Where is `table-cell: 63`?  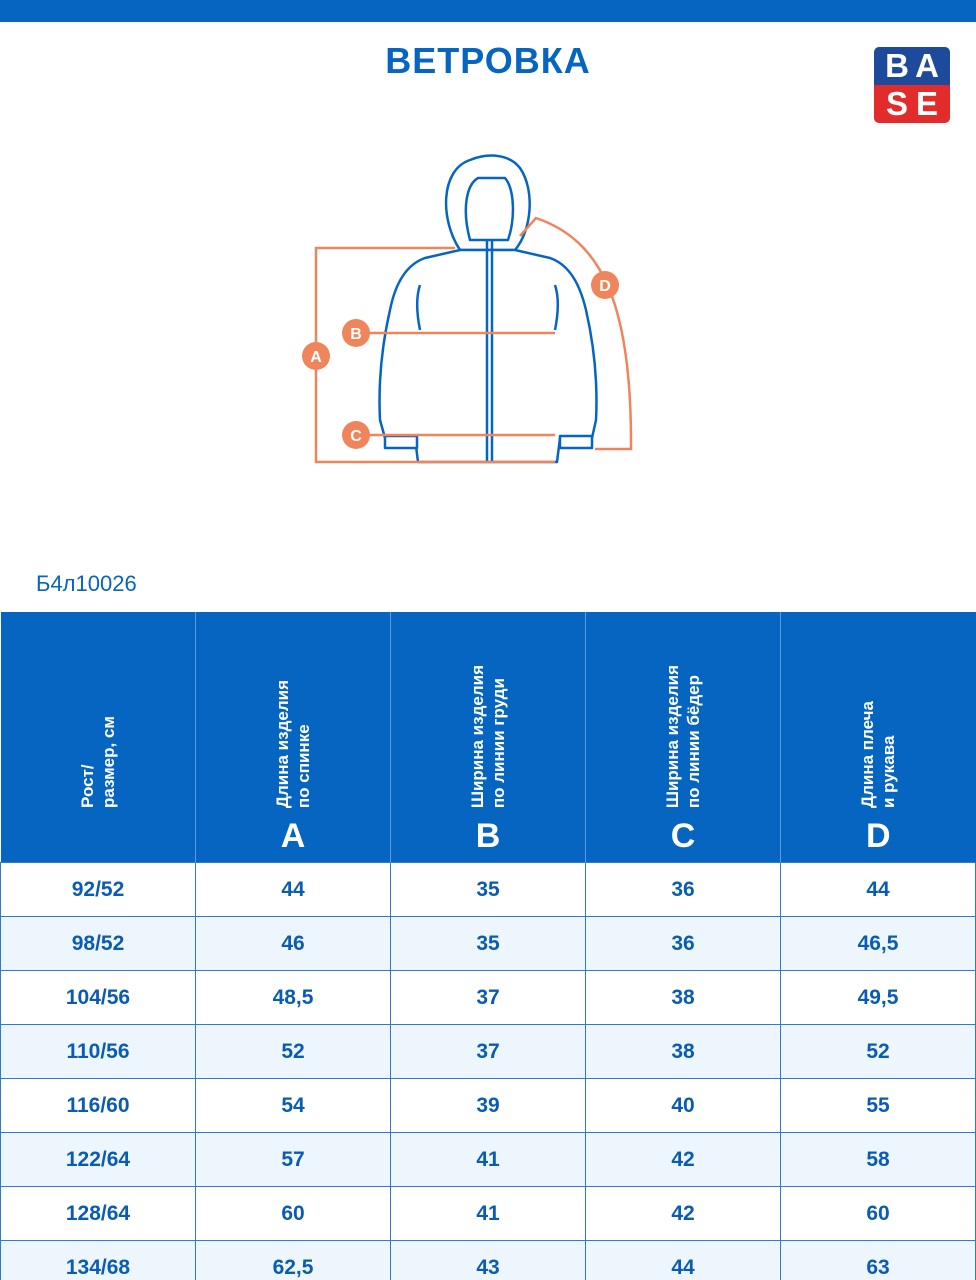
table-cell: 63 is located at coordinates (878, 1260).